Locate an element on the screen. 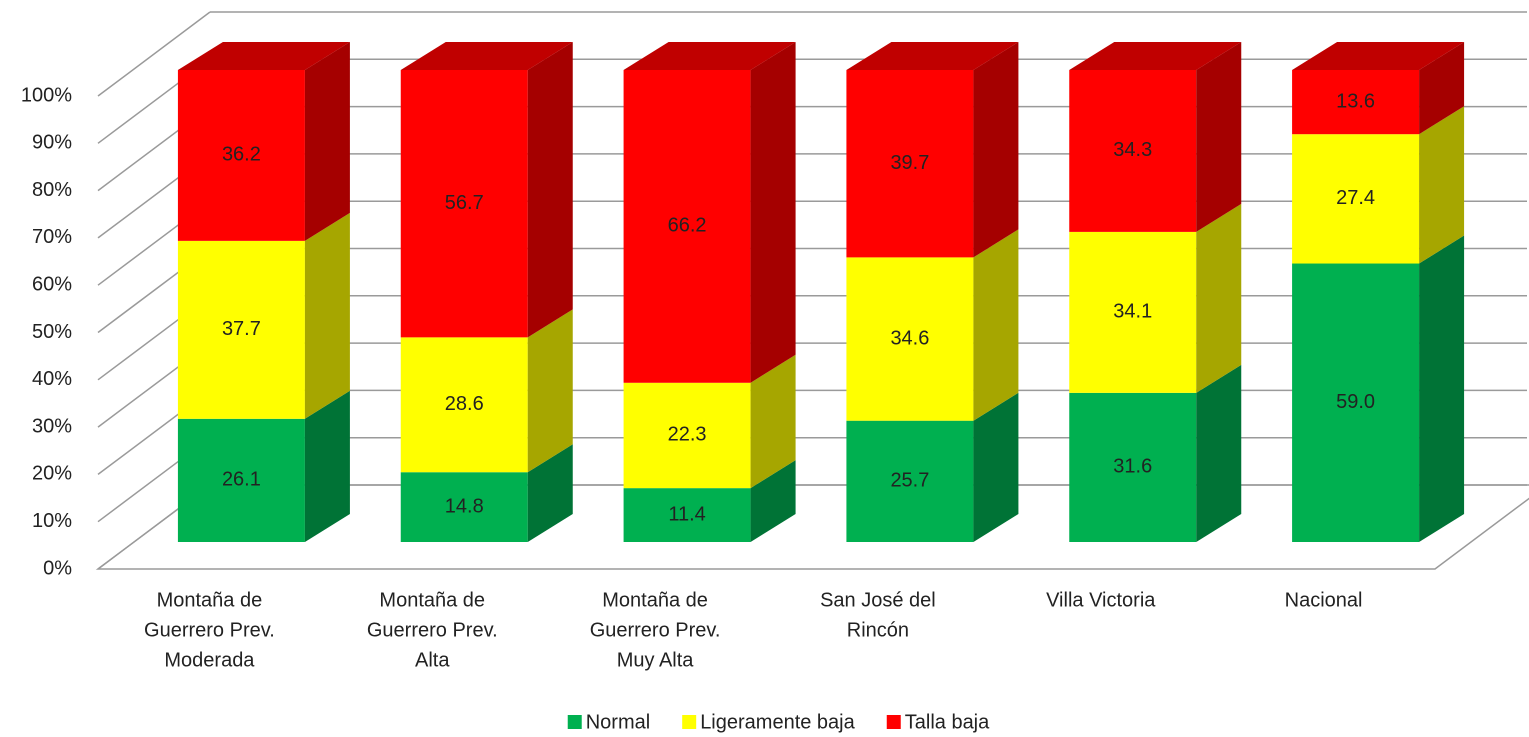 Image resolution: width=1529 pixels, height=737 pixels. y-tick-label: 60% is located at coordinates (52, 284).